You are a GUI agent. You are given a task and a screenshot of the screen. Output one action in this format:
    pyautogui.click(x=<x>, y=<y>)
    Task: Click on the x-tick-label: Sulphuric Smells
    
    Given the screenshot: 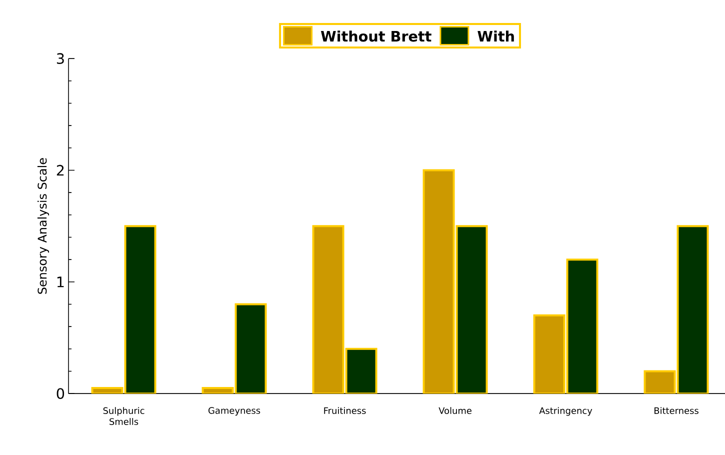 What is the action you would take?
    pyautogui.click(x=123, y=416)
    